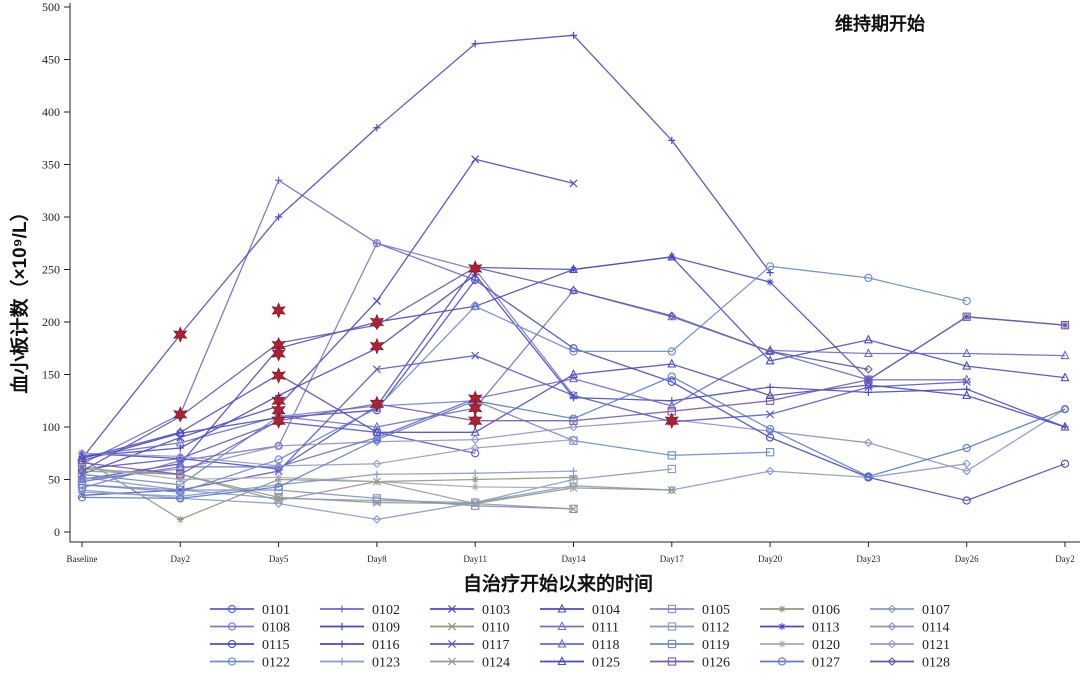  Describe the element at coordinates (496, 663) in the screenshot. I see `legend-label: 0124` at that location.